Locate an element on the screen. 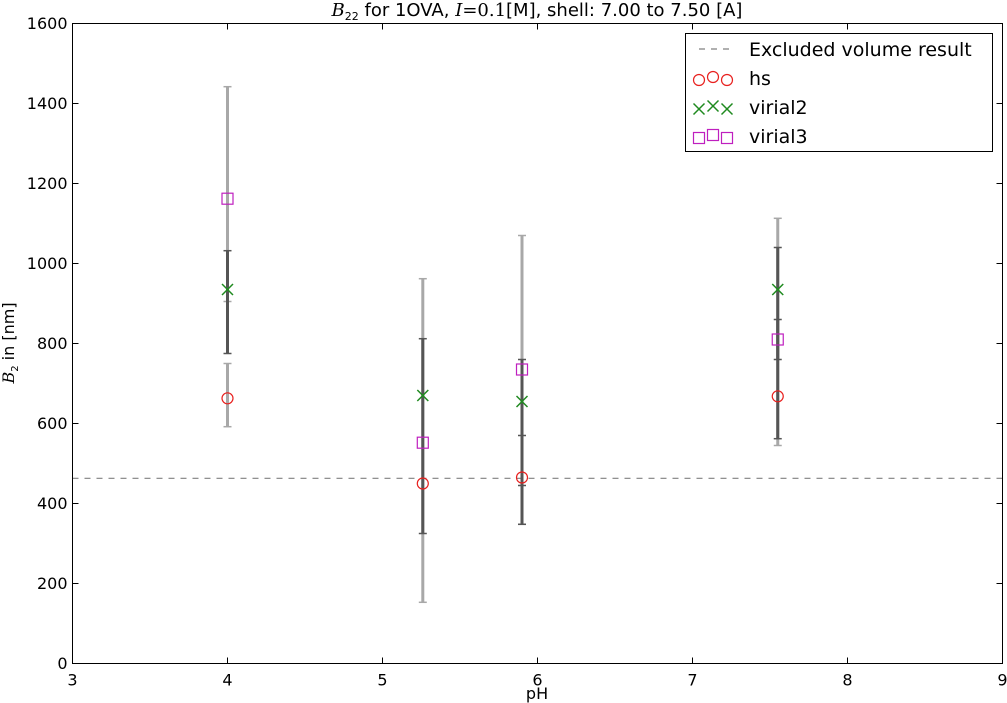  legend-label-virial2: virial2 is located at coordinates (778, 108).